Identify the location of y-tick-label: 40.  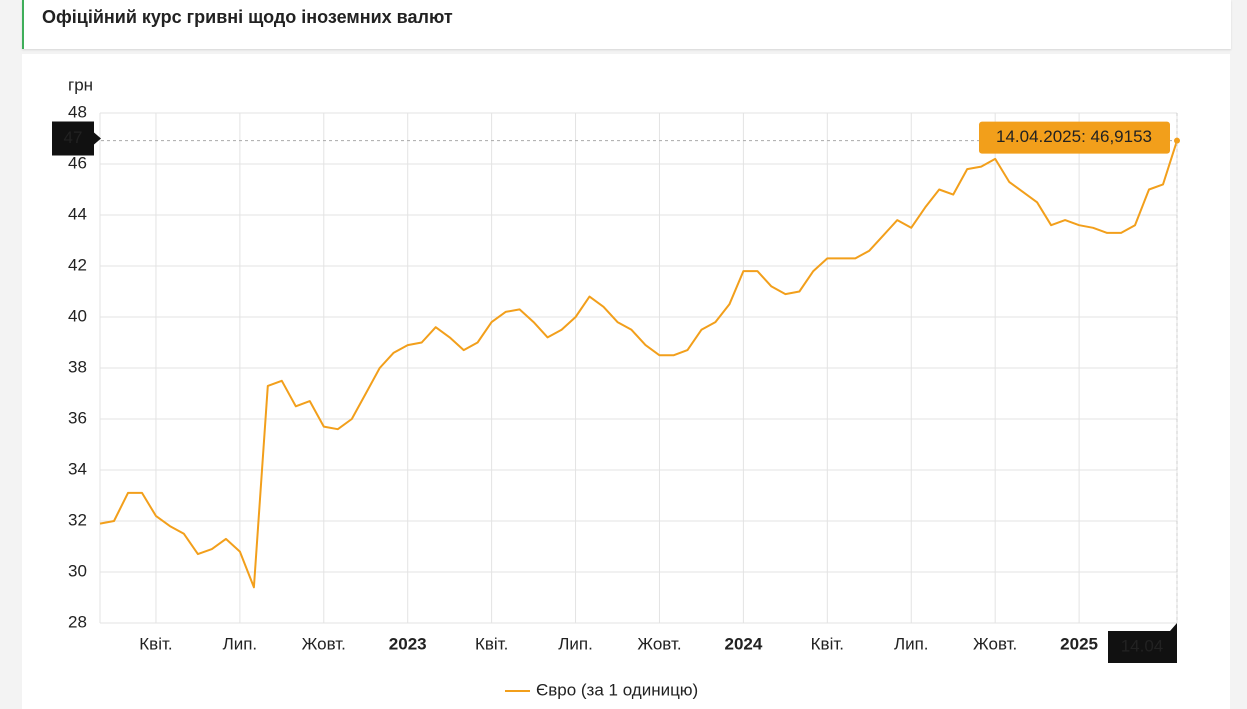
(77, 315).